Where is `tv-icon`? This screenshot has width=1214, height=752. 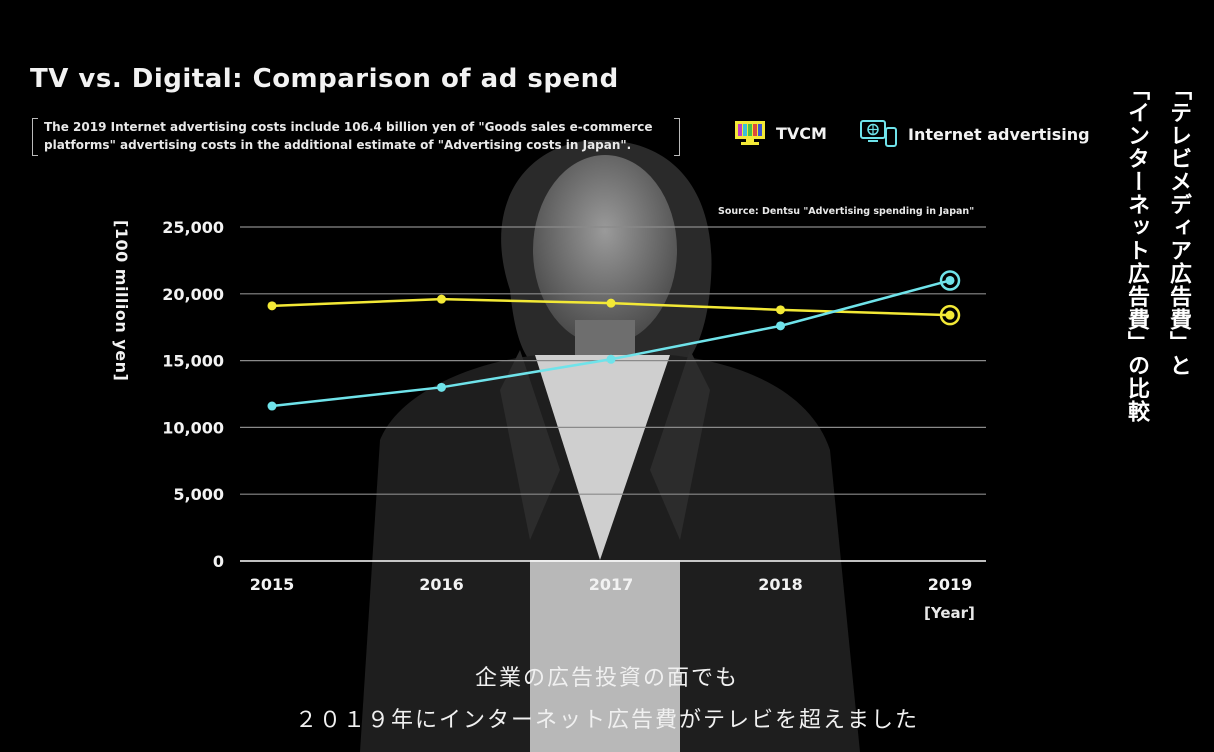
tv-icon is located at coordinates (750, 133).